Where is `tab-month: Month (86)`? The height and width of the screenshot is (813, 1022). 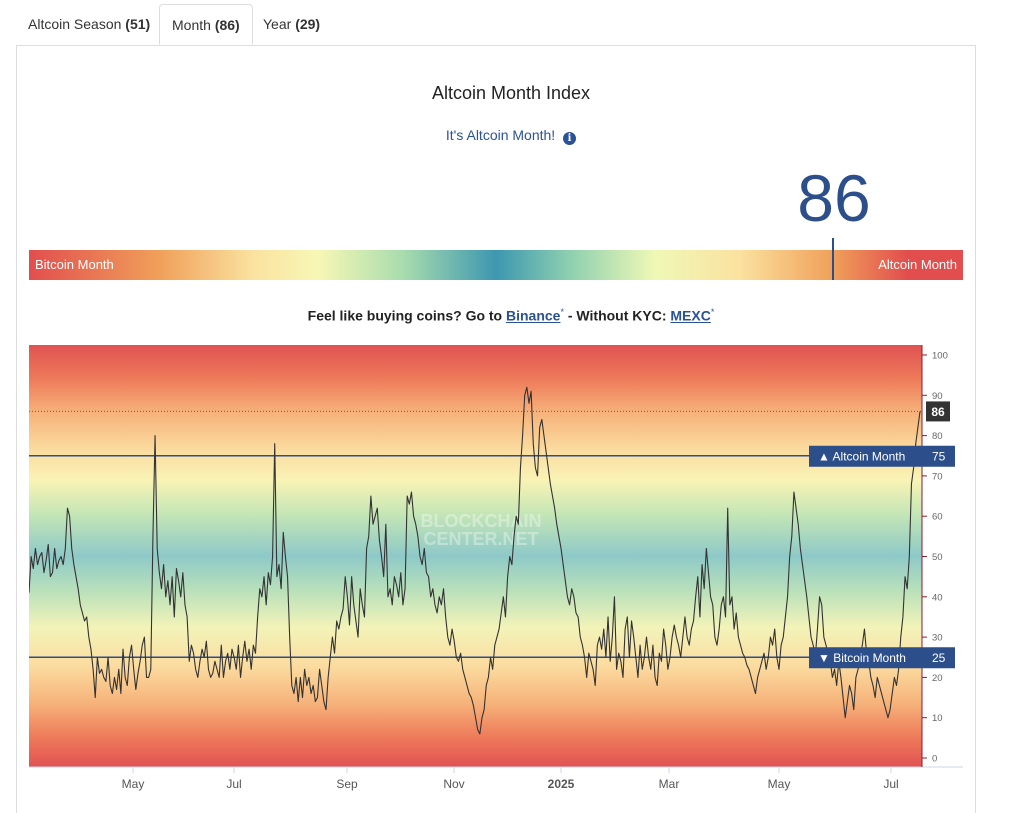
tab-month: Month (86) is located at coordinates (206, 24).